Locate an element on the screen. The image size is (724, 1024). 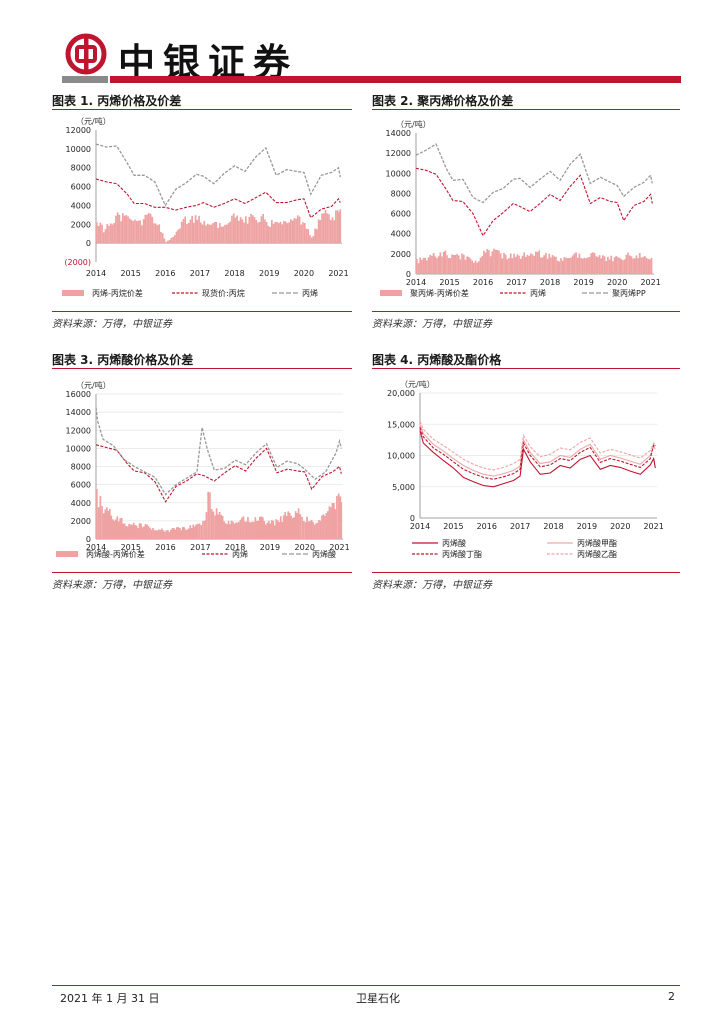
legend-label: 丙烯酸乙酯 is located at coordinates (597, 554).